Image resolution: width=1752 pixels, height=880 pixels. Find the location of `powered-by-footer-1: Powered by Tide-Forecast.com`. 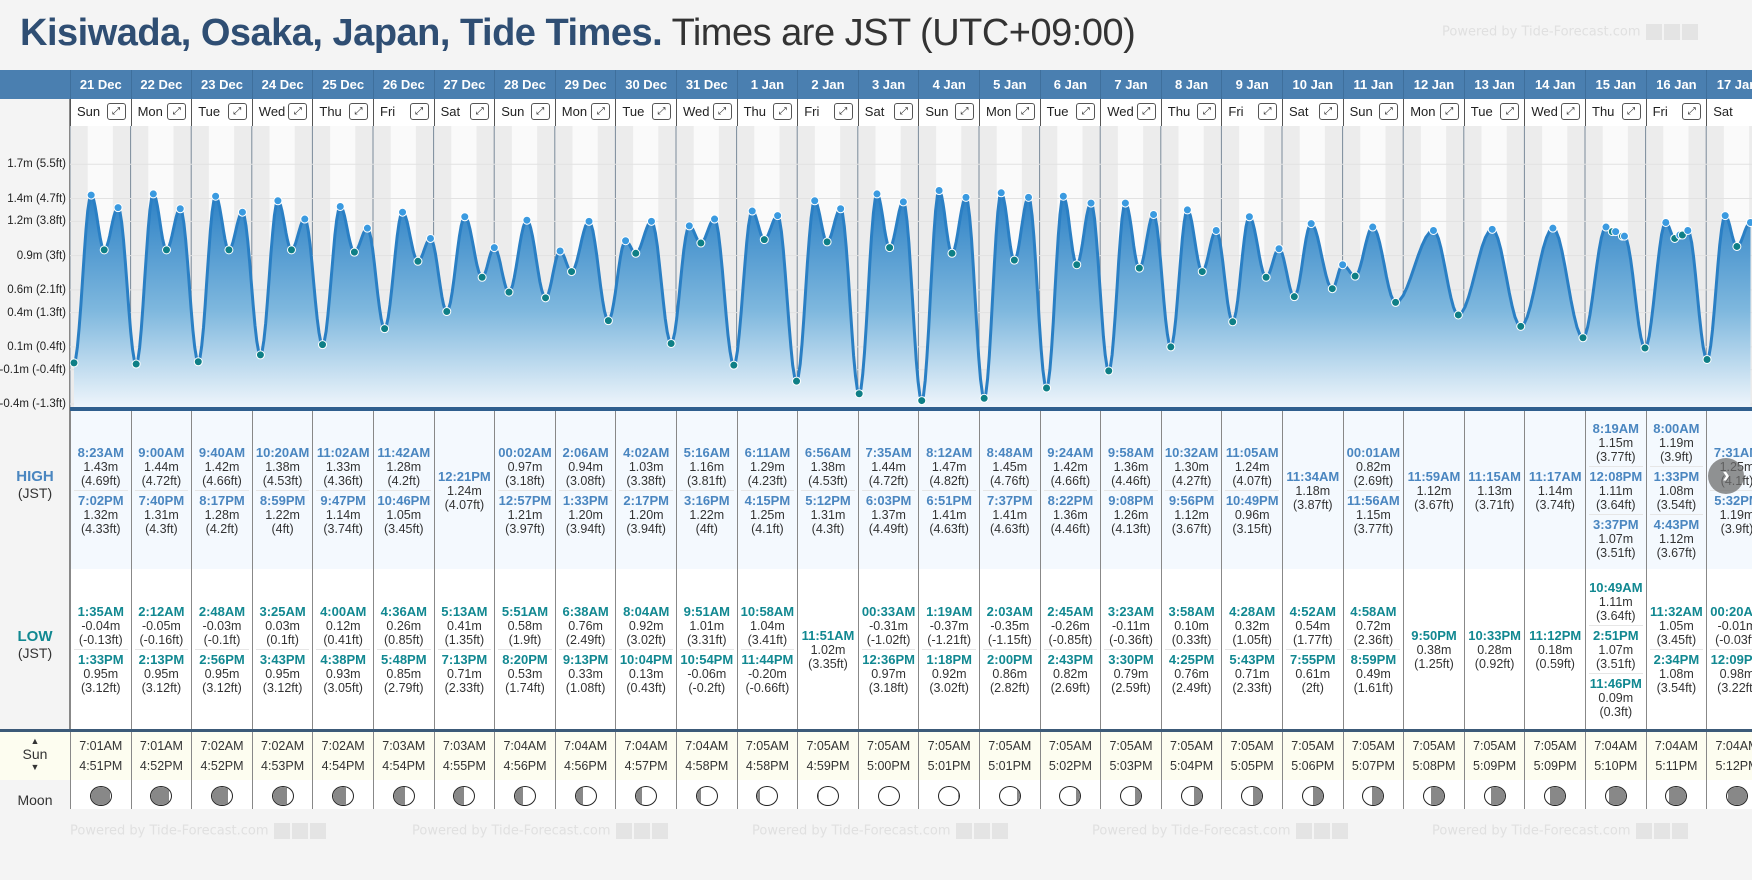

powered-by-footer-1: Powered by Tide-Forecast.com is located at coordinates (199, 831).